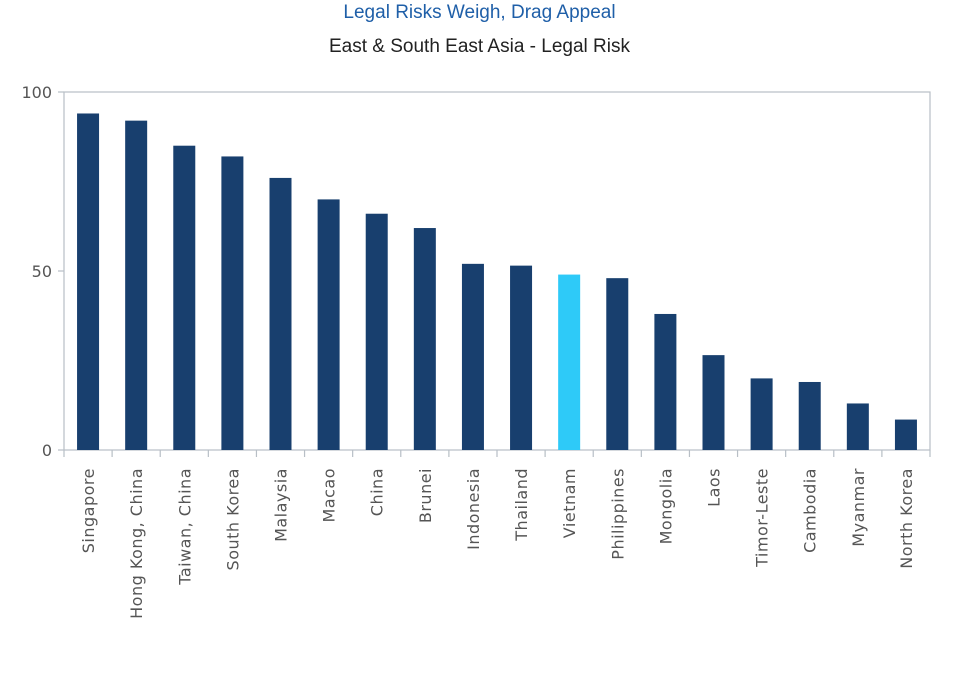 The image size is (959, 674). Describe the element at coordinates (617, 364) in the screenshot. I see `bar-philippines` at that location.